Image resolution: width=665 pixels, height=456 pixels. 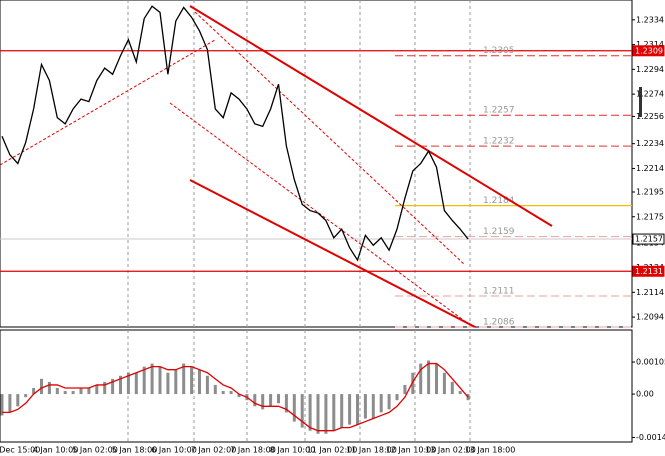 What do you see at coordinates (95, 450) in the screenshot?
I see `x-tick-label: 5 Jan 02:00` at bounding box center [95, 450].